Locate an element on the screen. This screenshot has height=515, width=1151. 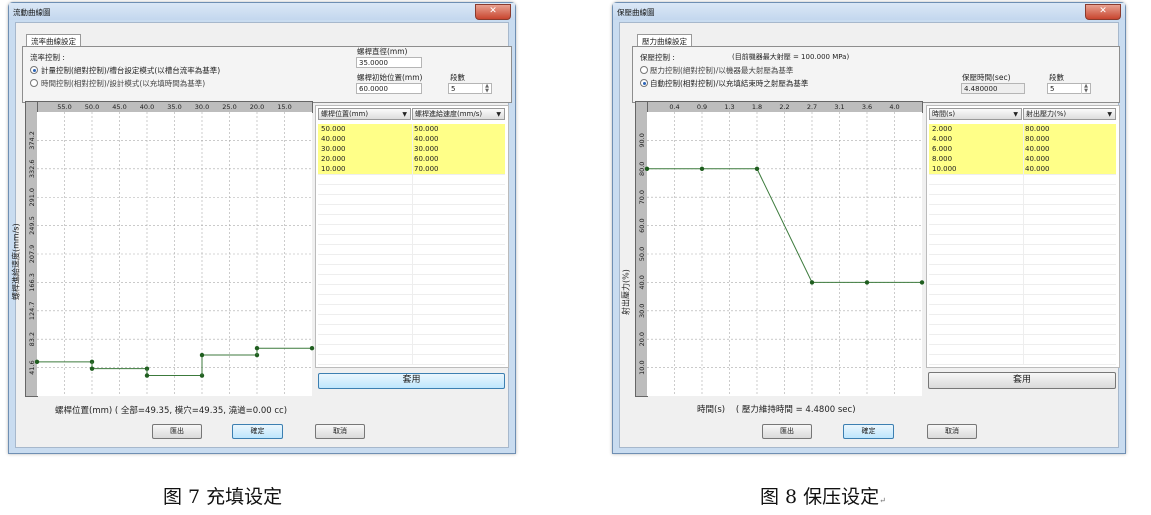
control-label: 流率控制 : is located at coordinates (47, 57).